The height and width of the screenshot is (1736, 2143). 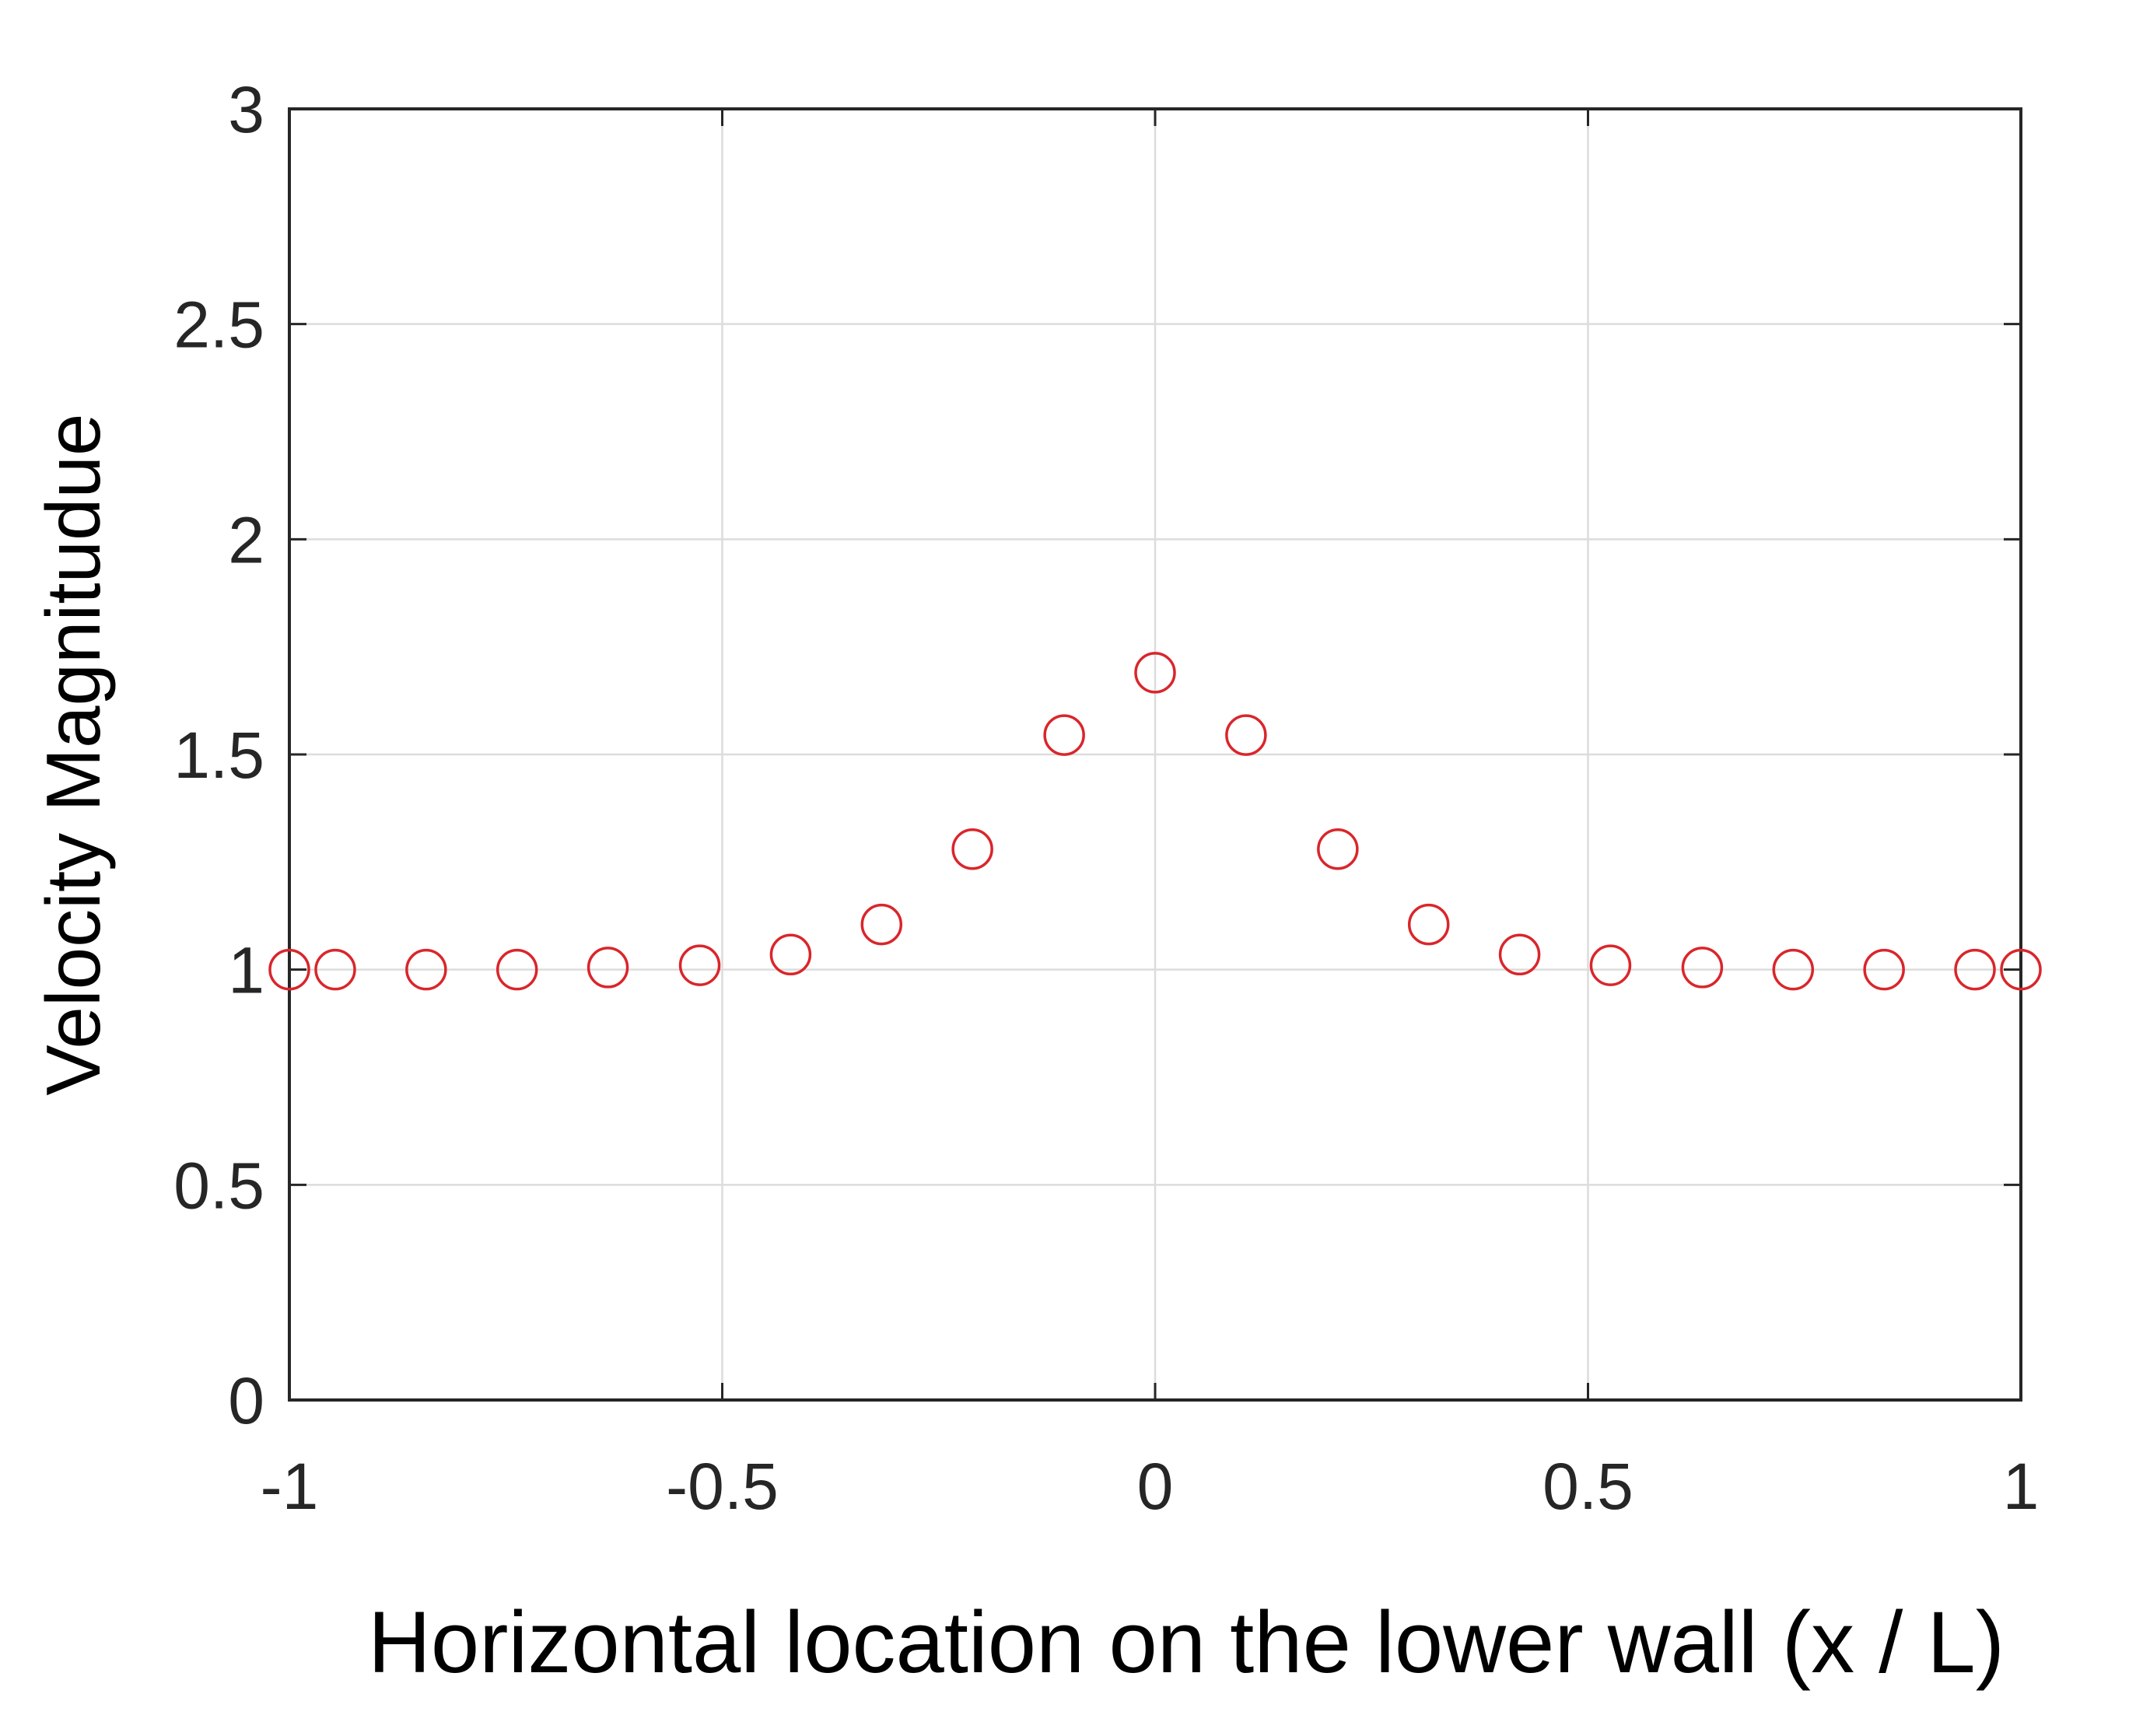 I want to click on y-tick-label: 1.5, so click(x=219, y=755).